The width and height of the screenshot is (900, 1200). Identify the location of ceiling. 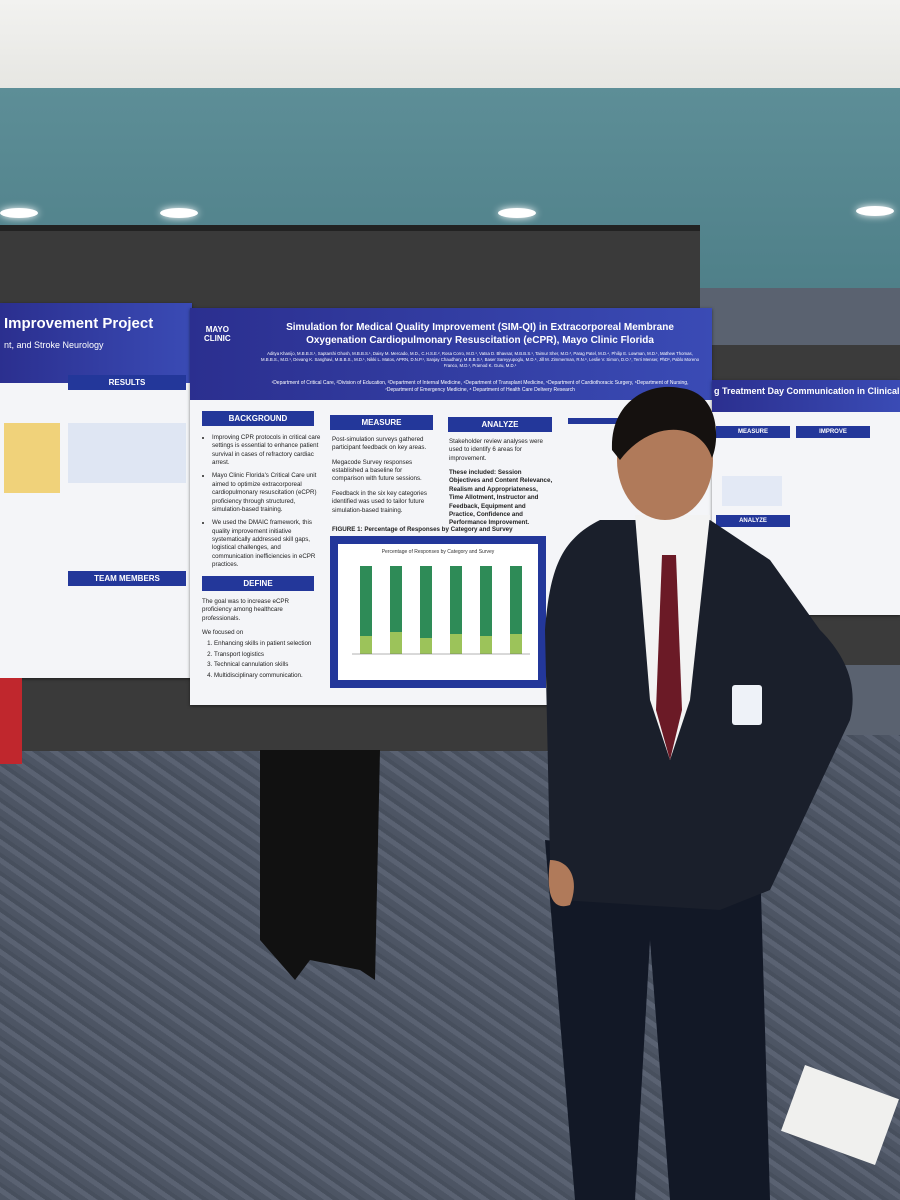
(450, 45).